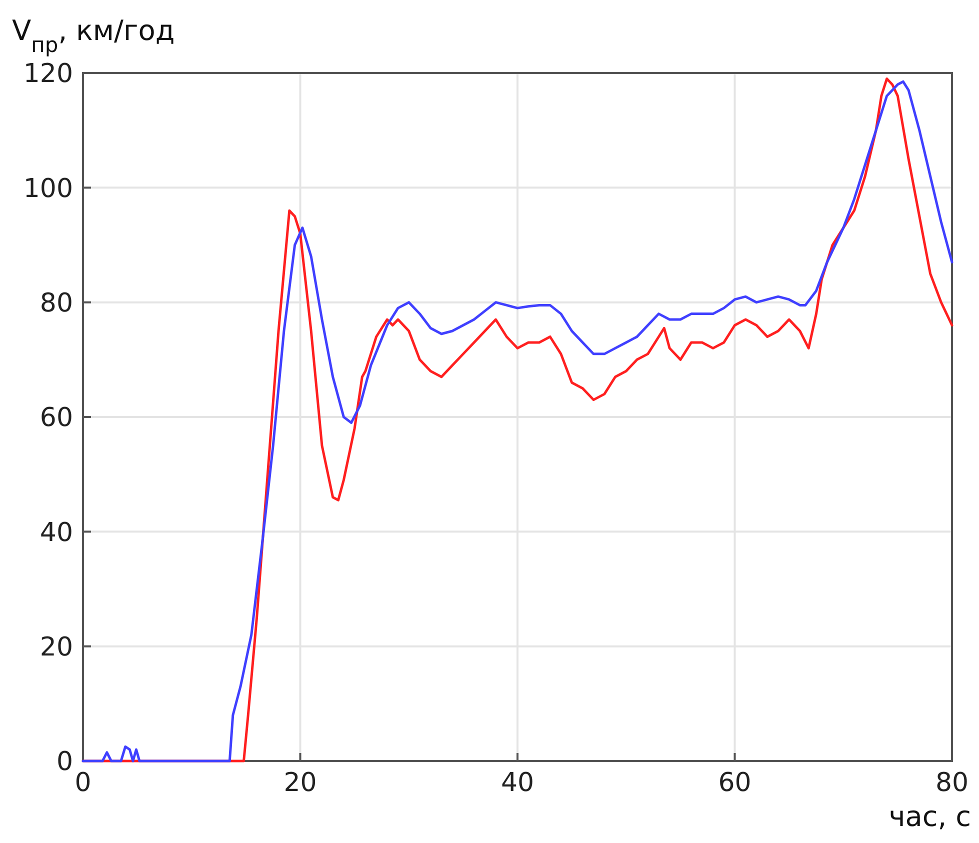  I want to click on x-tick-label: 0, so click(83, 783).